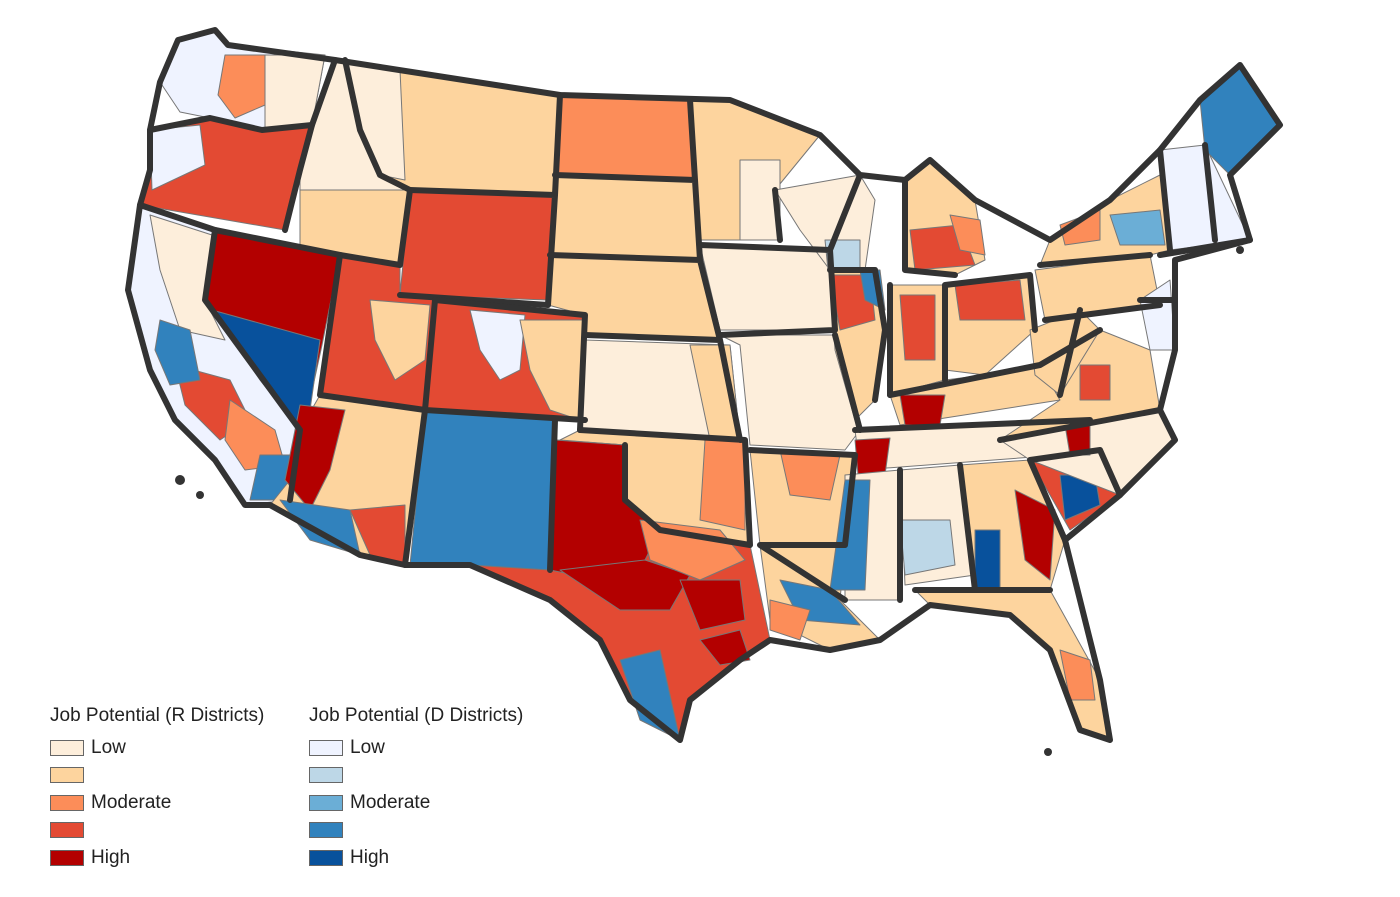 The width and height of the screenshot is (1400, 897). Describe the element at coordinates (1240, 250) in the screenshot. I see `island-ne` at that location.